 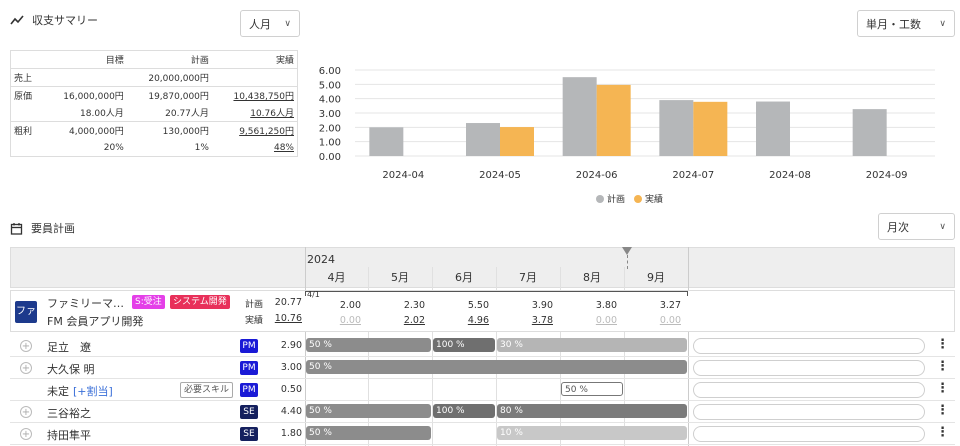 What do you see at coordinates (592, 433) in the screenshot?
I see `allocation-bar: 10 %` at bounding box center [592, 433].